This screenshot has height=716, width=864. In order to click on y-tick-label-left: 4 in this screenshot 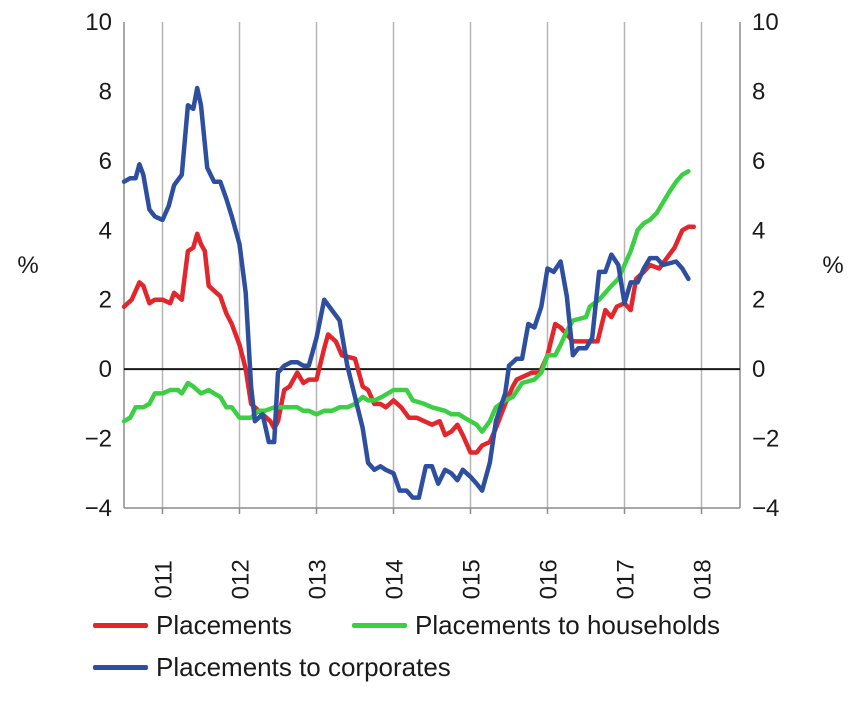, I will do `click(105, 230)`.